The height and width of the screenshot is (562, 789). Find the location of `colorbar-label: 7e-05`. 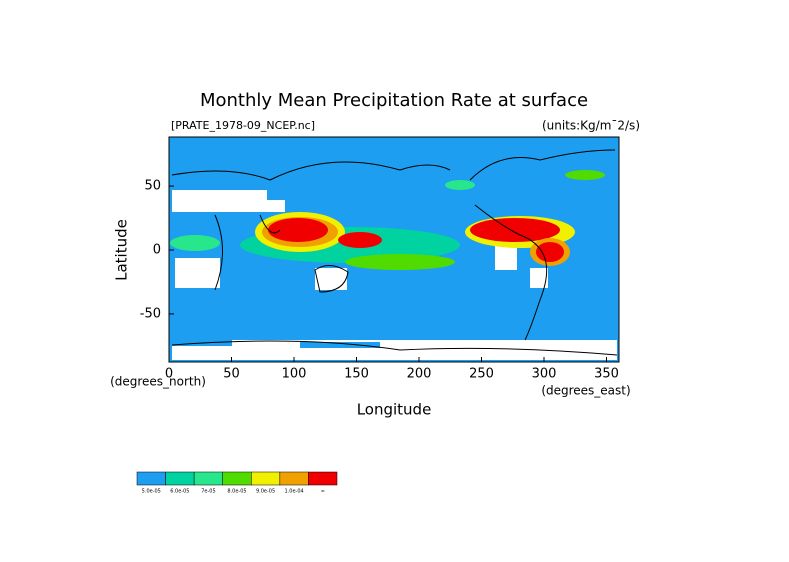

colorbar-label: 7e-05 is located at coordinates (208, 492).